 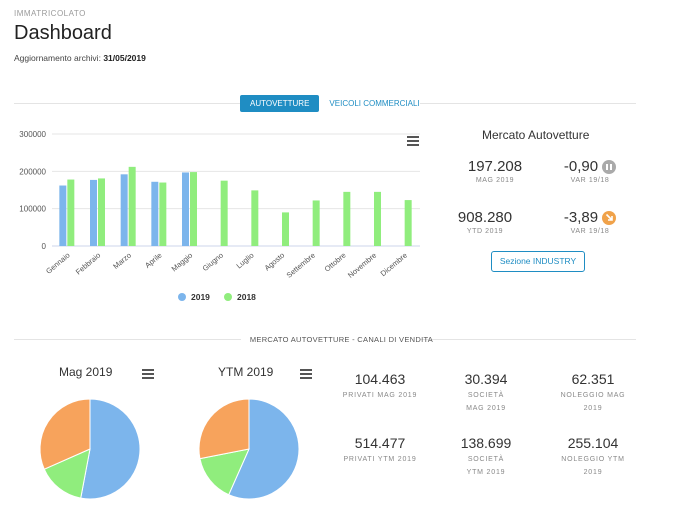 What do you see at coordinates (380, 395) in the screenshot?
I see `kpi-label: PRIVATI MAG 2019` at bounding box center [380, 395].